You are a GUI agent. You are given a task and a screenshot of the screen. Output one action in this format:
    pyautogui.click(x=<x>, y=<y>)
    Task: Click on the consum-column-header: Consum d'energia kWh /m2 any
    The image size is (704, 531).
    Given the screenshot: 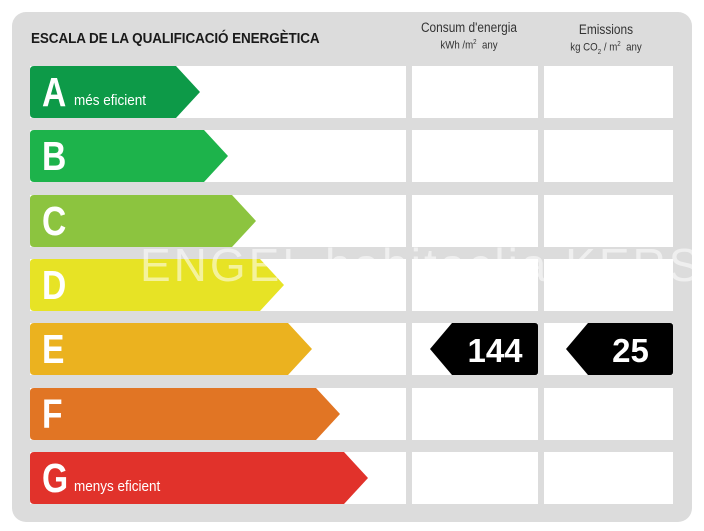 What is the action you would take?
    pyautogui.click(x=469, y=36)
    